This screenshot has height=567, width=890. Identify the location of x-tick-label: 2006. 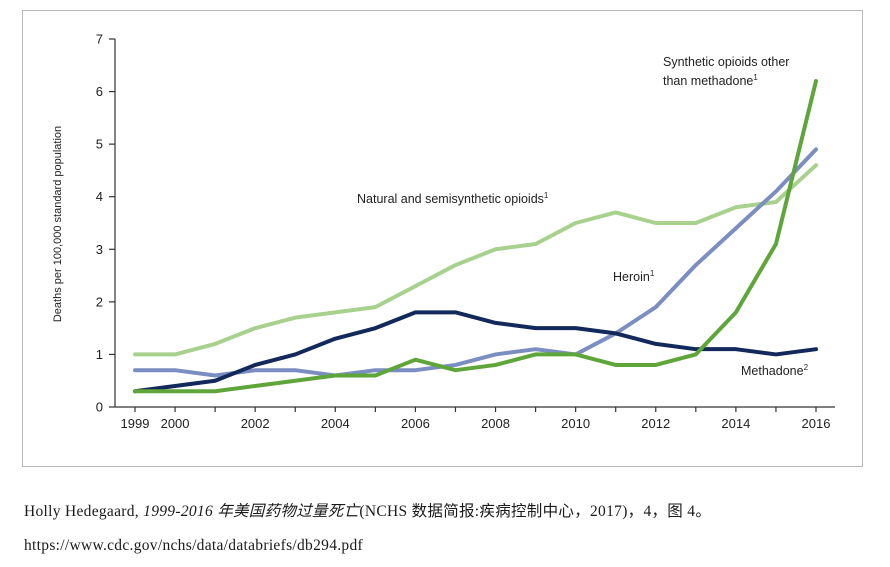
(415, 423).